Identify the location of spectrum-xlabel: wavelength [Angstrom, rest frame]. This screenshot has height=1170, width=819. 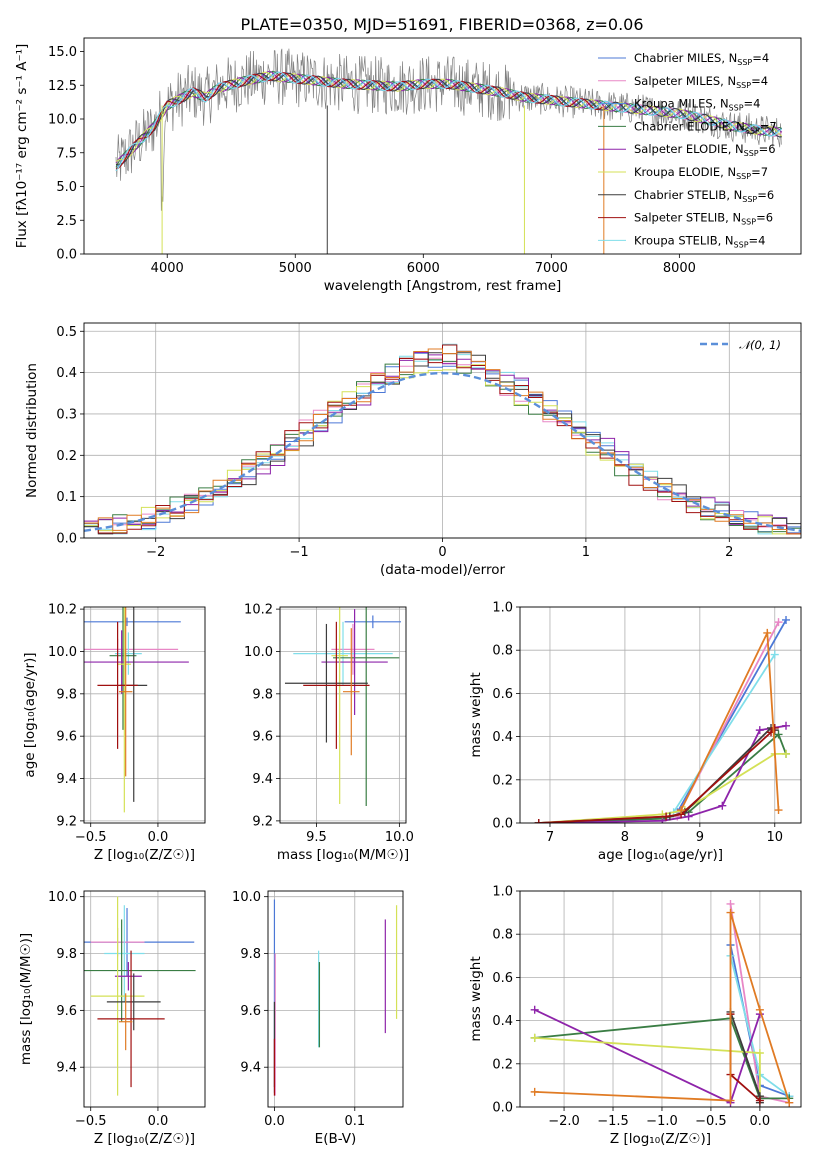
(443, 286).